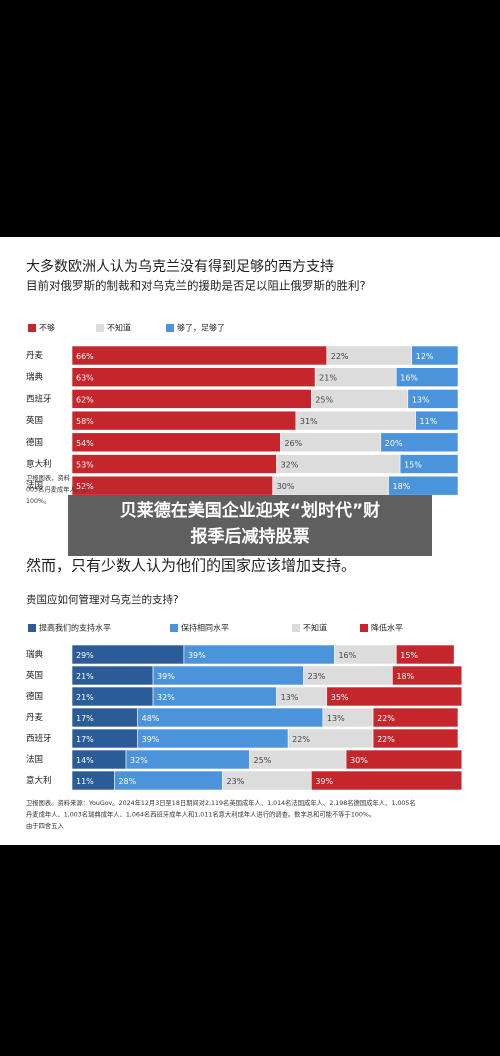 The width and height of the screenshot is (500, 1056). Describe the element at coordinates (38, 501) in the screenshot. I see `footnote: 100%。` at that location.